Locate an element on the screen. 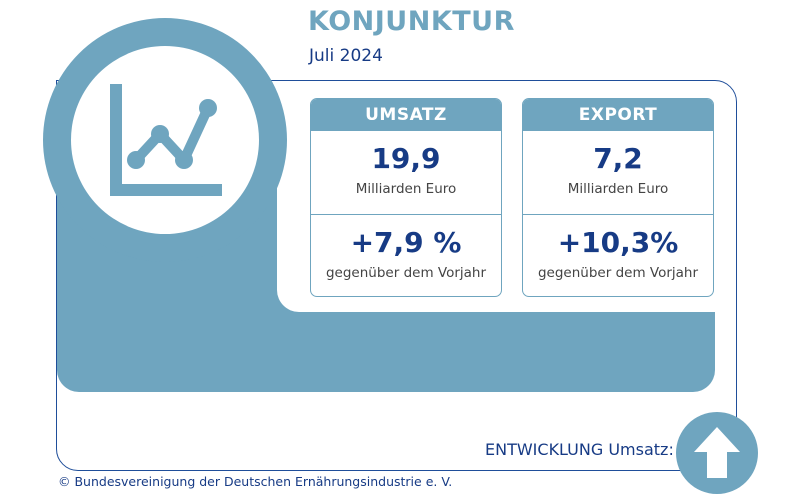  card-value: 19,9 is located at coordinates (406, 158).